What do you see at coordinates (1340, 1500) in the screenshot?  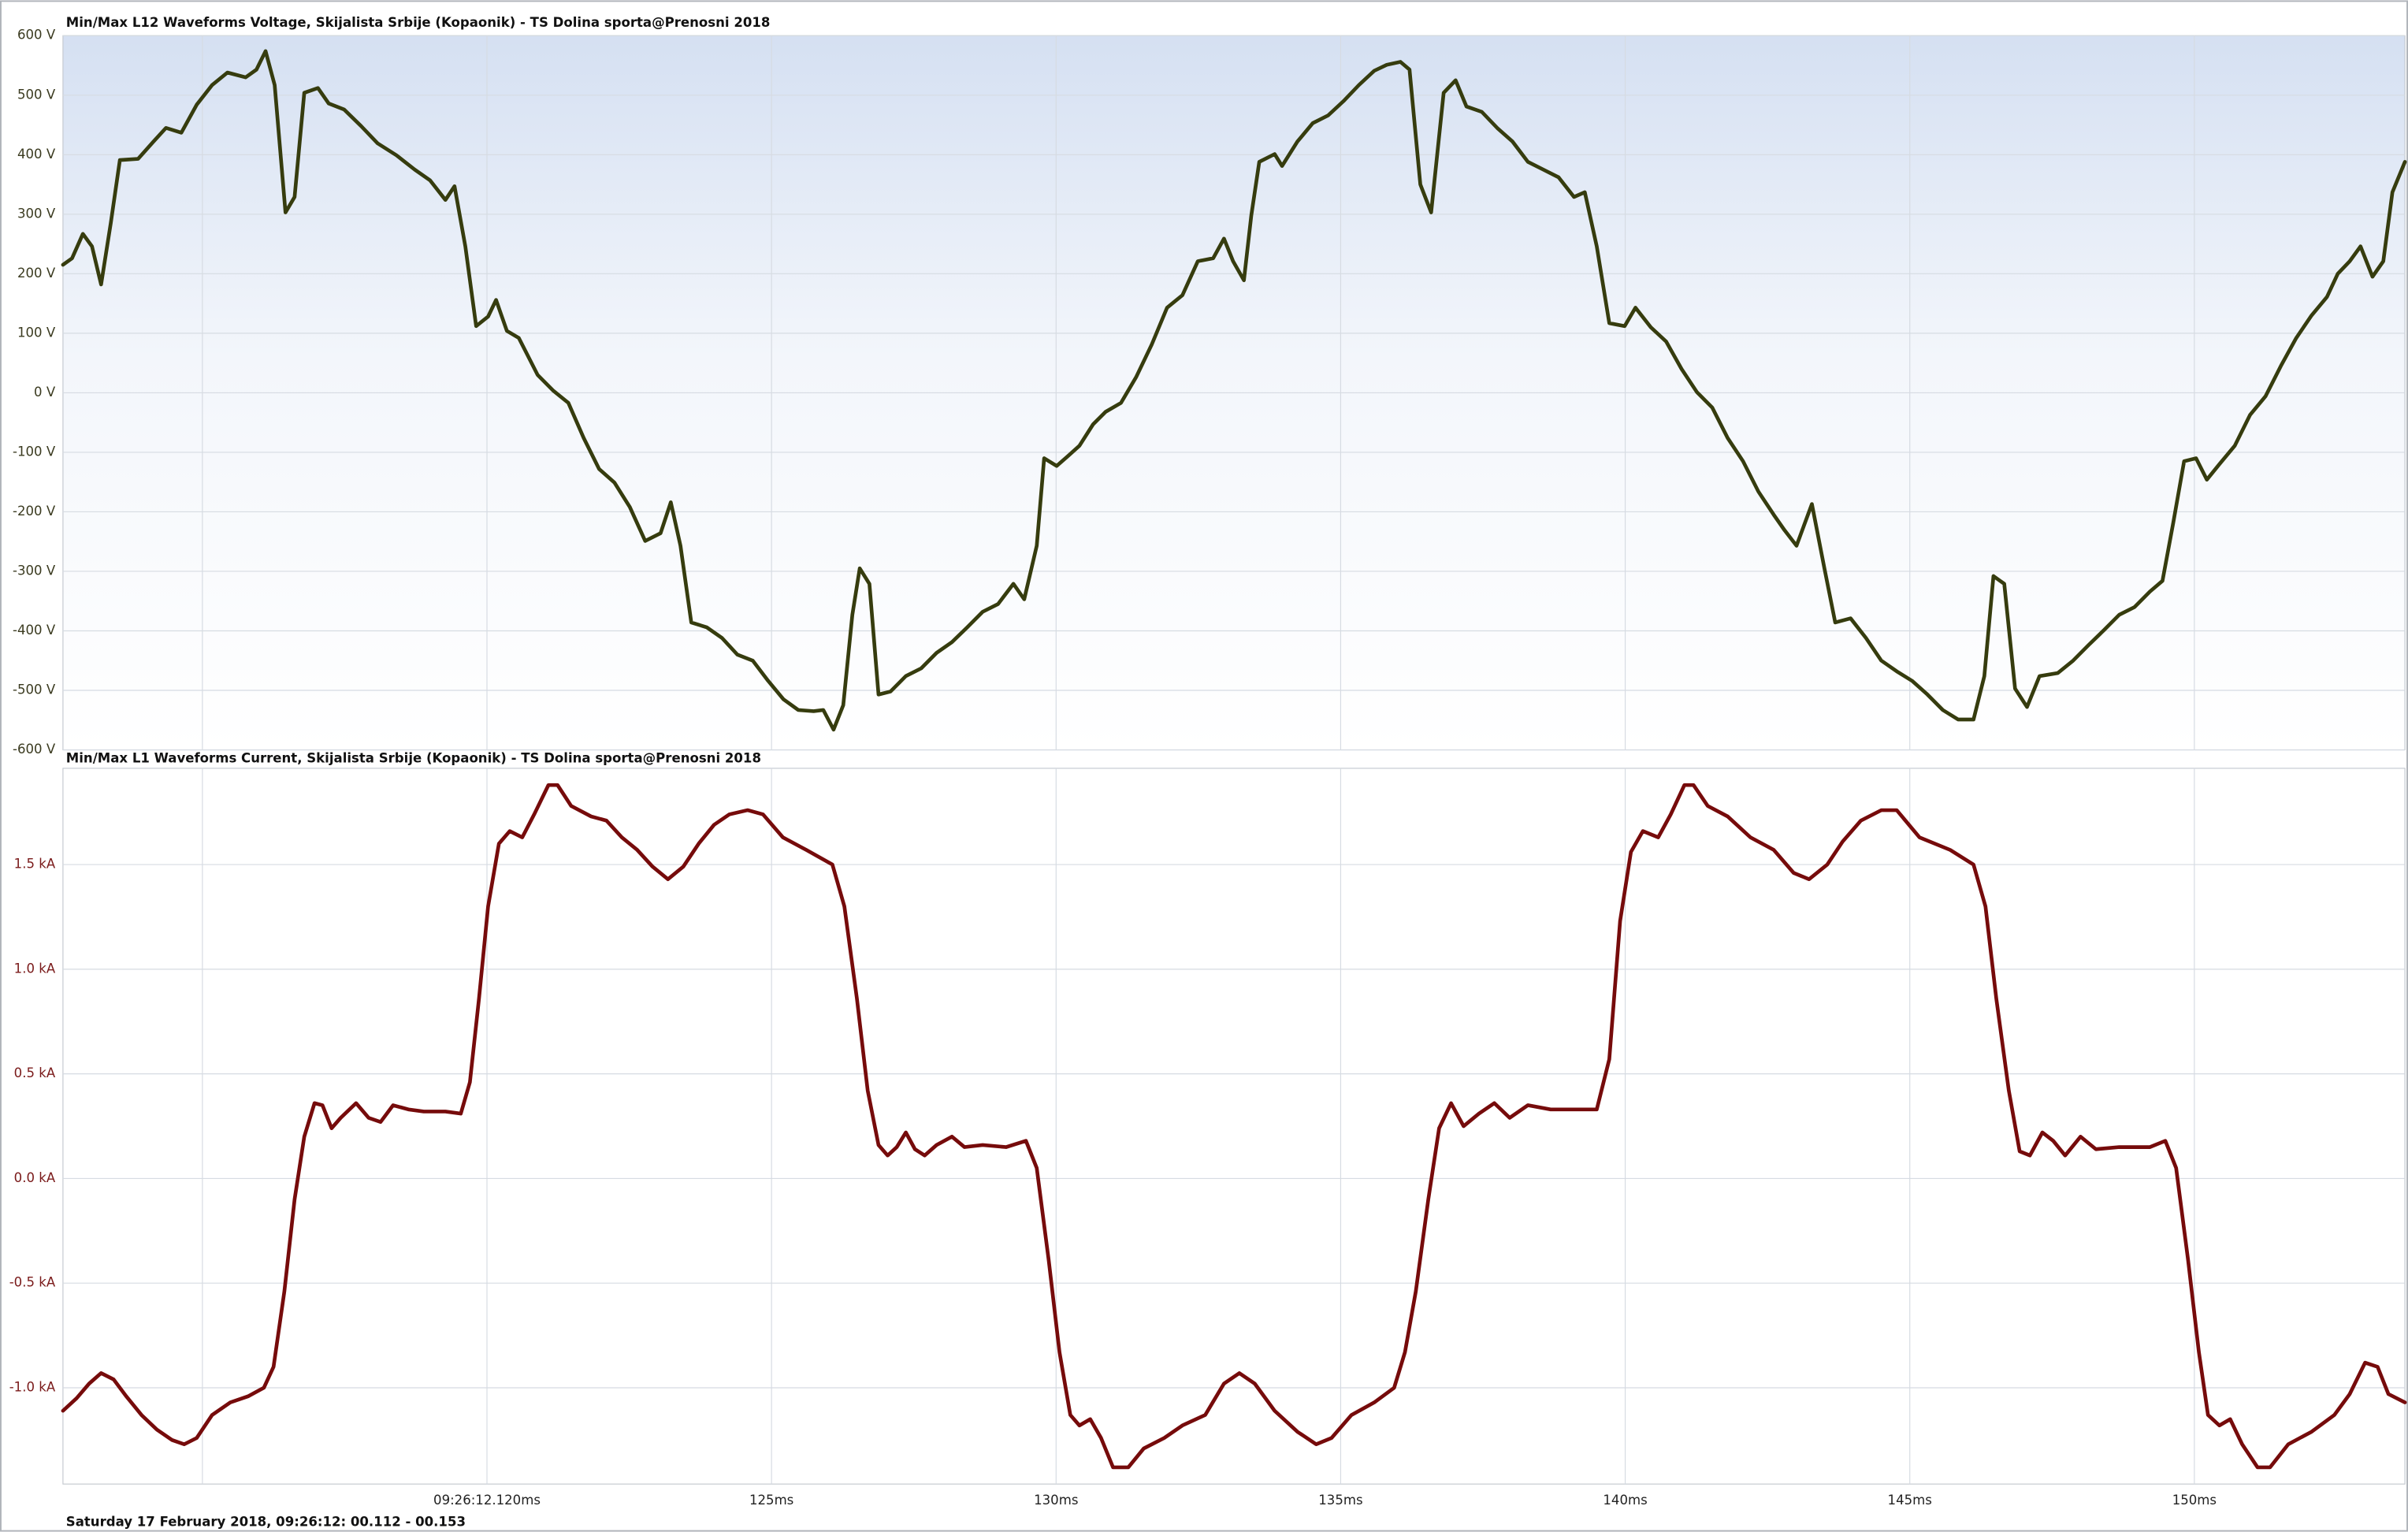 I see `x-tick-label: 135ms` at bounding box center [1340, 1500].